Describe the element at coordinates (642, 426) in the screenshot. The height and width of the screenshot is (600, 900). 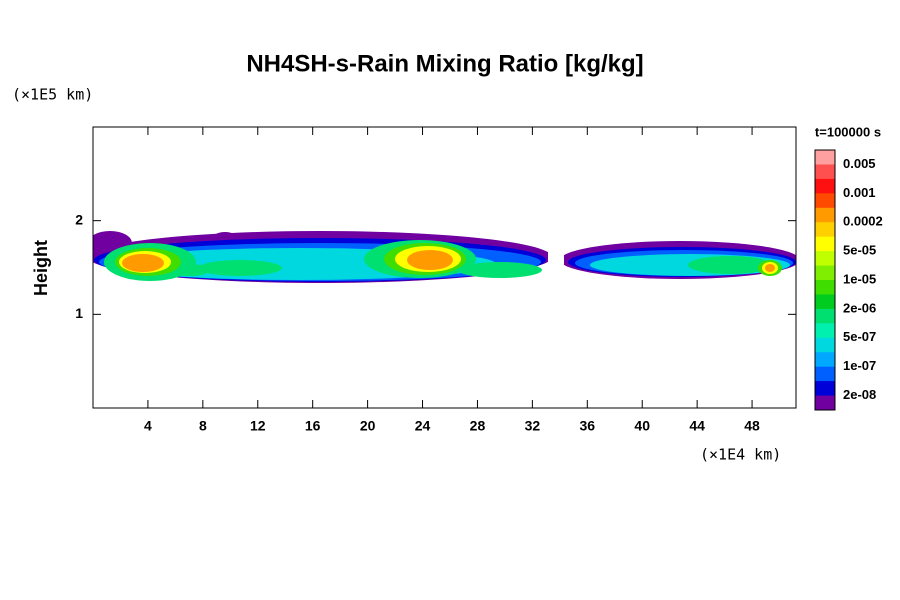
I see `x-tick-label: 40` at that location.